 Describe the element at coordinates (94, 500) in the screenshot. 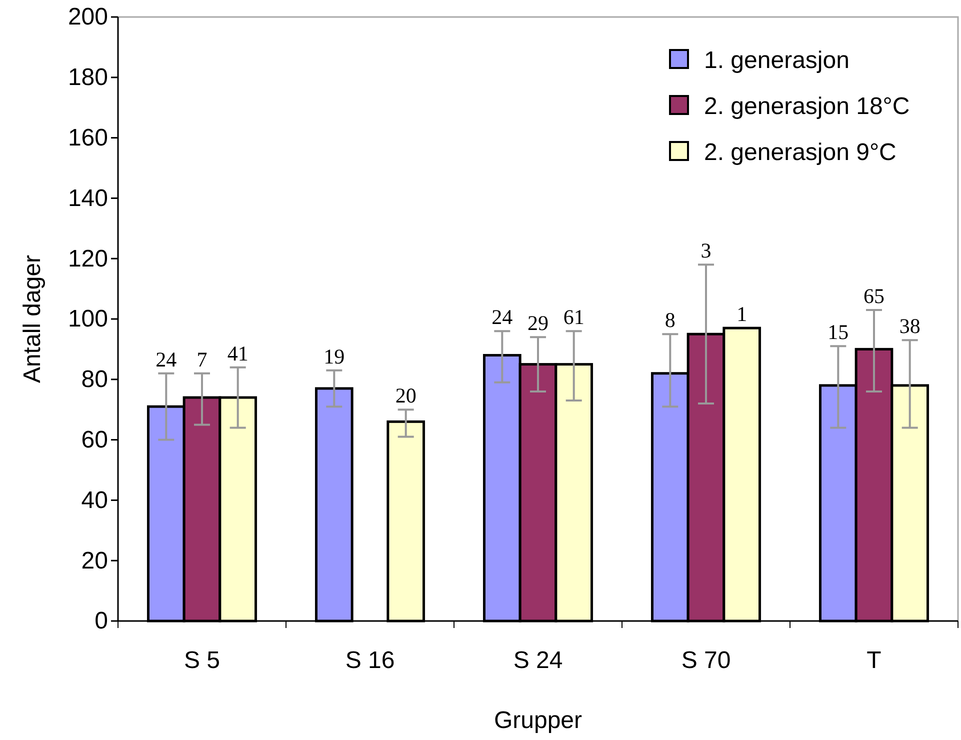

I see `y-tick-label: 40` at that location.